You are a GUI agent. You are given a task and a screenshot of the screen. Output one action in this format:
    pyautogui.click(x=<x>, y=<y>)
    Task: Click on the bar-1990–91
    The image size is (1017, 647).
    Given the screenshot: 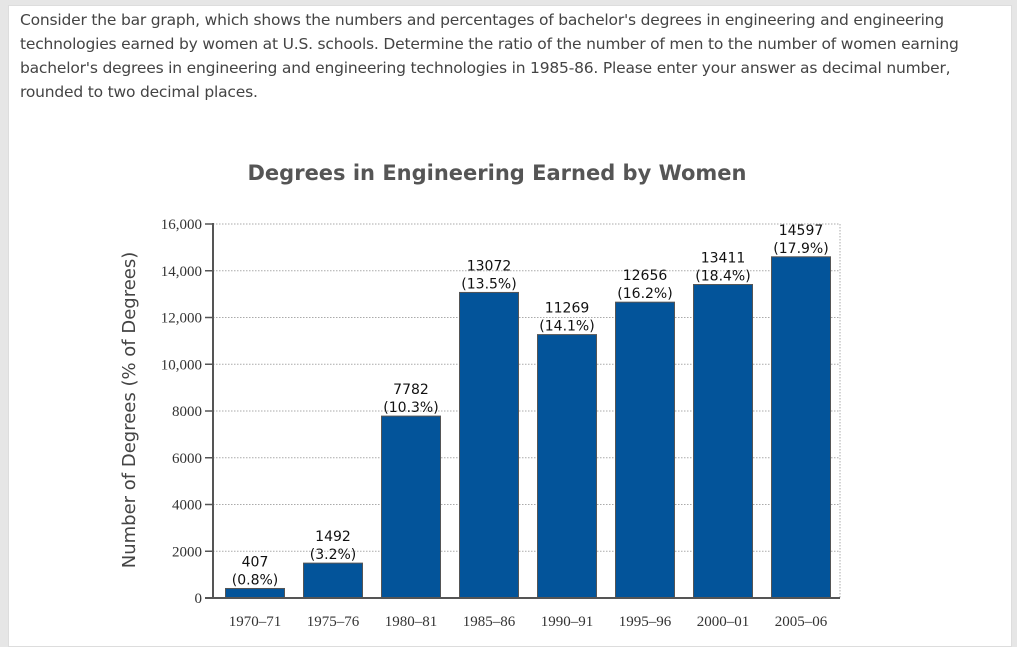 What is the action you would take?
    pyautogui.click(x=567, y=466)
    